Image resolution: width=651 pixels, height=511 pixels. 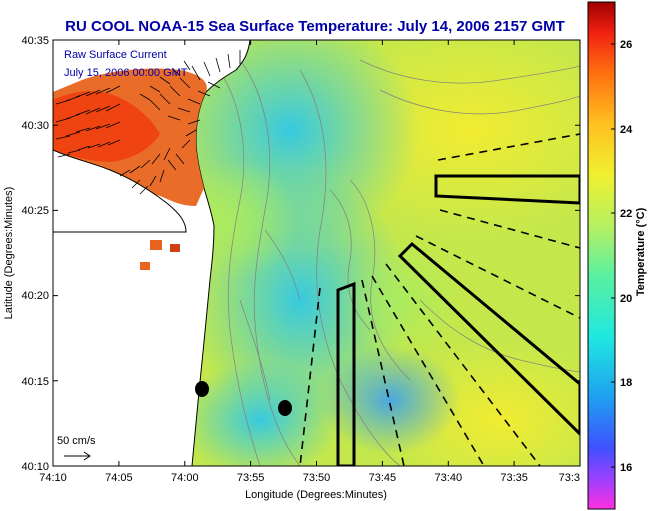 What do you see at coordinates (115, 55) in the screenshot?
I see `overlay-line-1: Raw Surface Current` at bounding box center [115, 55].